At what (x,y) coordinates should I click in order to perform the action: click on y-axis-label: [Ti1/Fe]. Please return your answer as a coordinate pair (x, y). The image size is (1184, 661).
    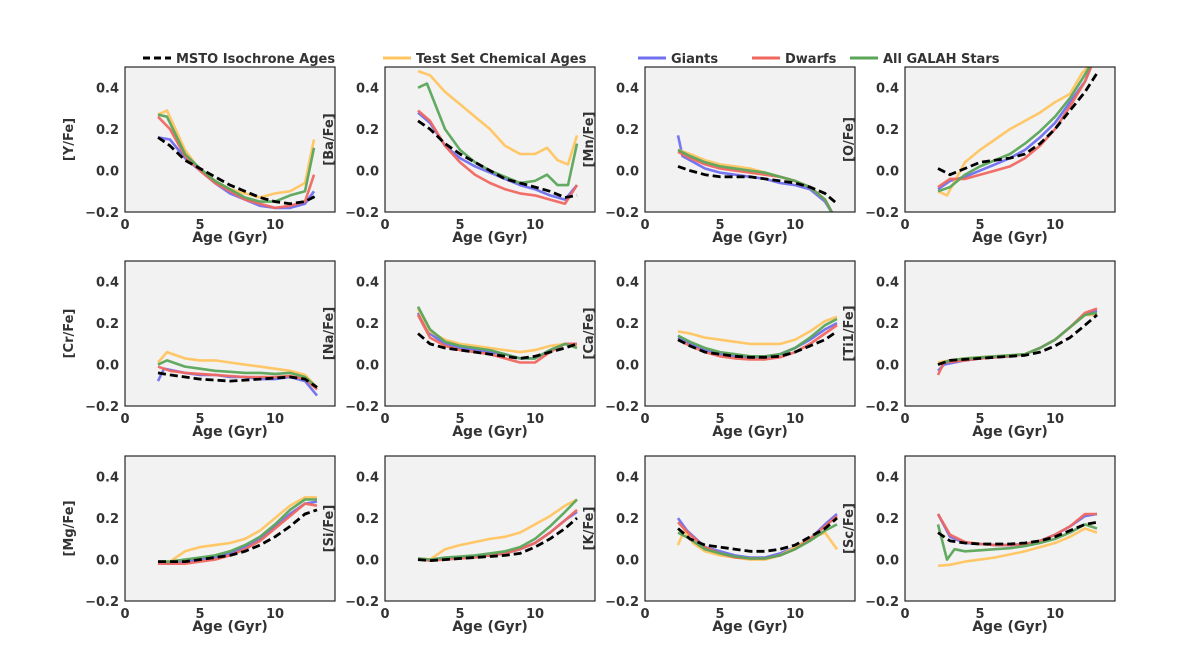
    Looking at the image, I should click on (849, 333).